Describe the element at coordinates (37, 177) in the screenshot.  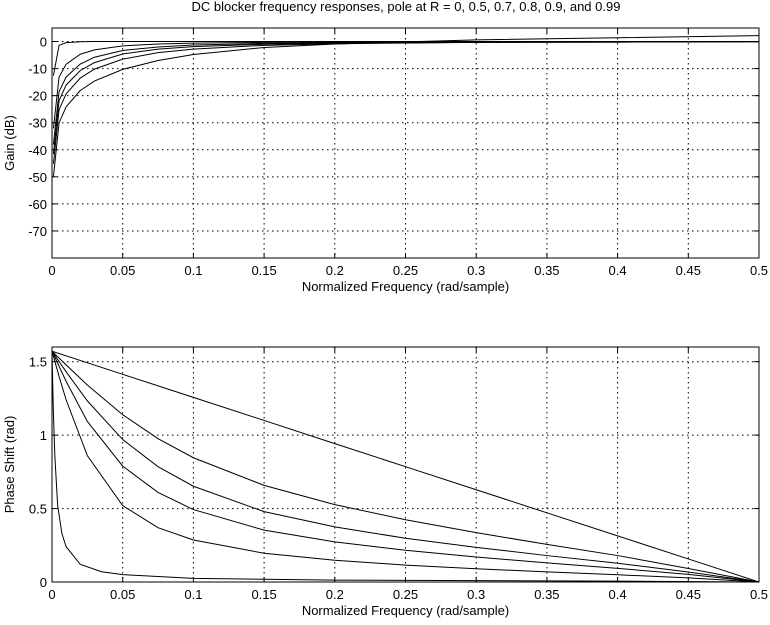
I see `gain-y-tick-label: -50` at that location.